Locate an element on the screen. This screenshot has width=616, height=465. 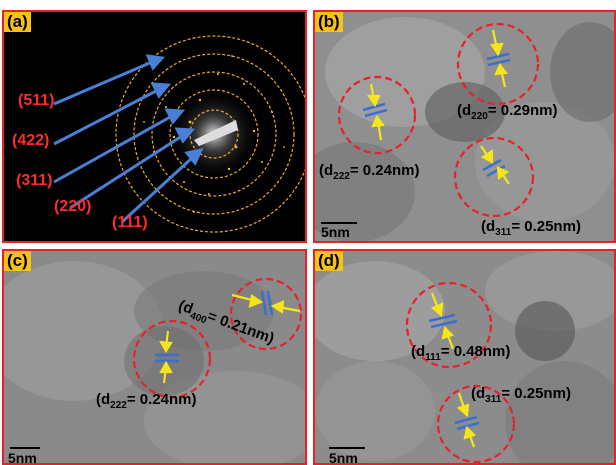
scale-bar-c is located at coordinates (25, 448).